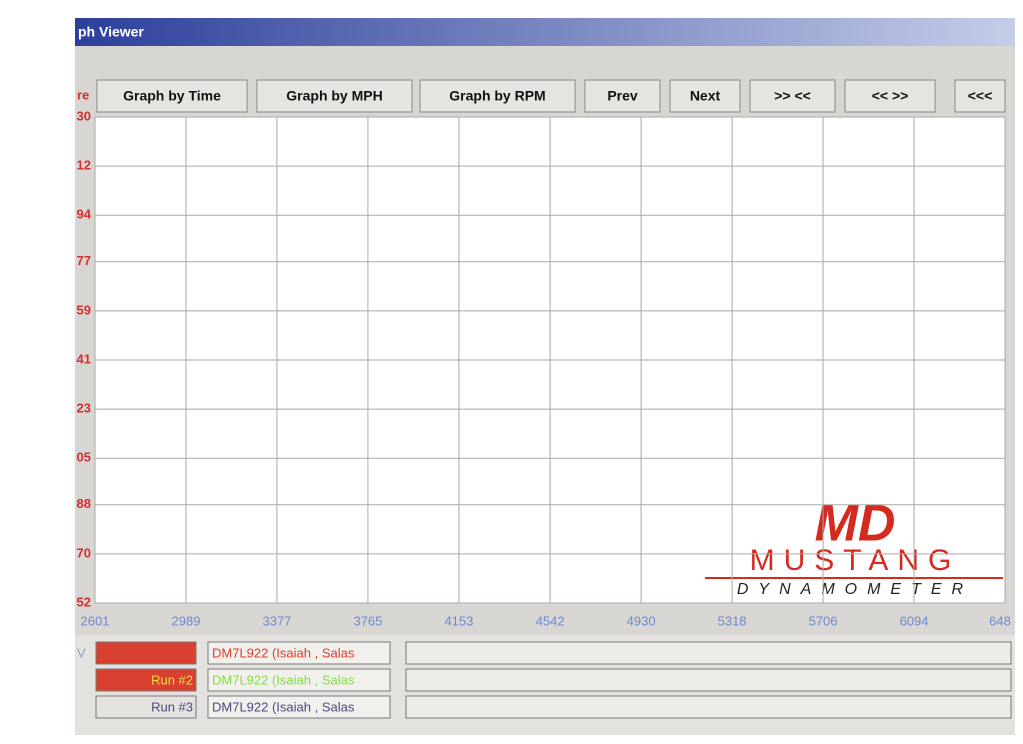  I want to click on y-tick-label: 88, so click(84, 503).